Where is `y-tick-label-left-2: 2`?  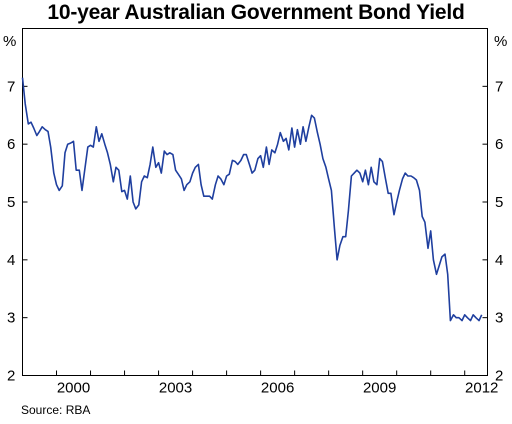
y-tick-label-left-2: 2 is located at coordinates (11, 376).